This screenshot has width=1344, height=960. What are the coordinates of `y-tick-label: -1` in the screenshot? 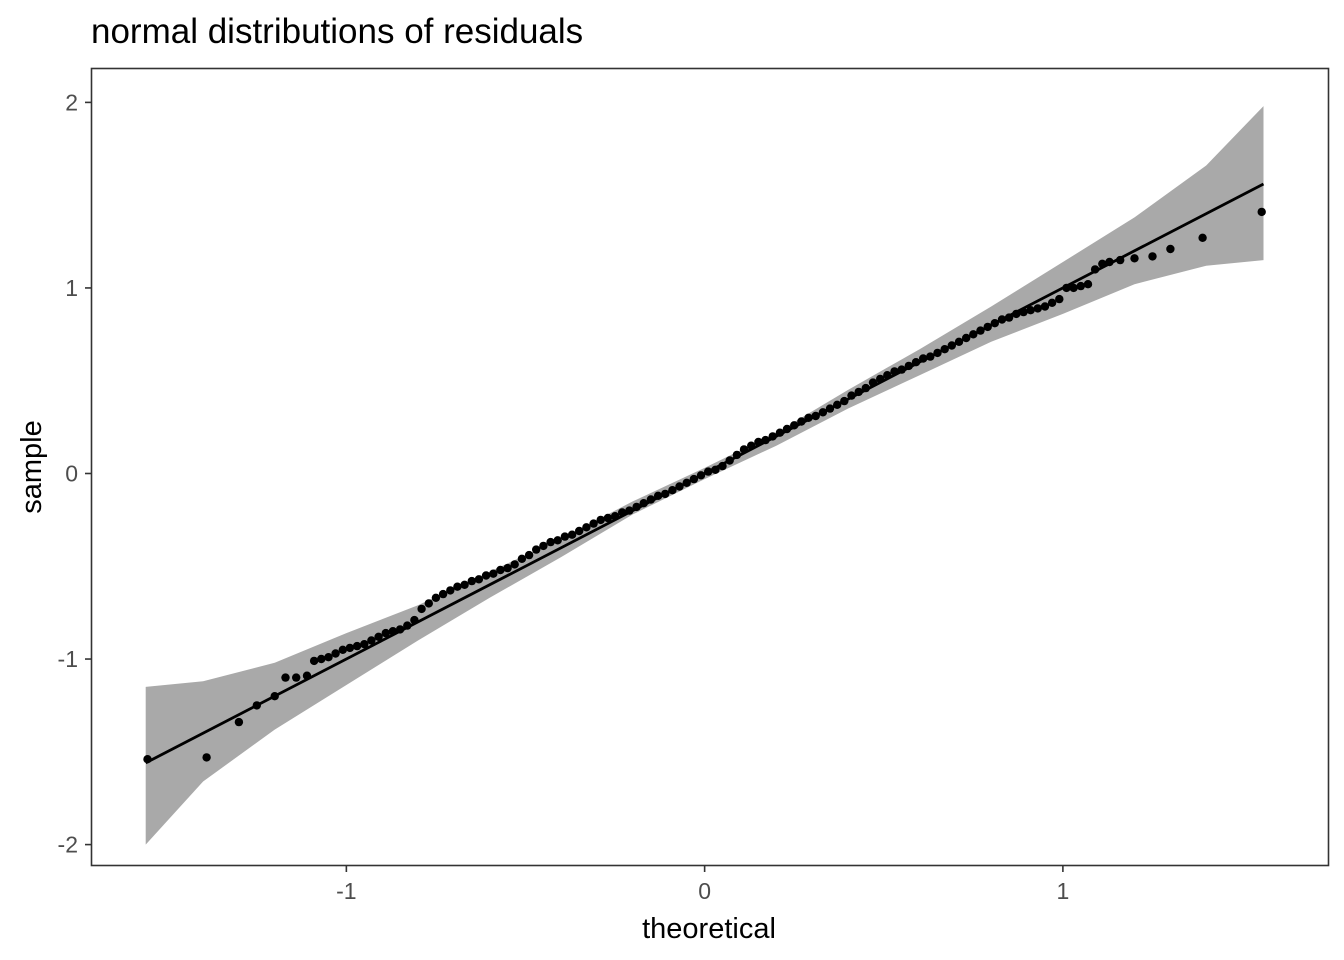 It's located at (68, 659).